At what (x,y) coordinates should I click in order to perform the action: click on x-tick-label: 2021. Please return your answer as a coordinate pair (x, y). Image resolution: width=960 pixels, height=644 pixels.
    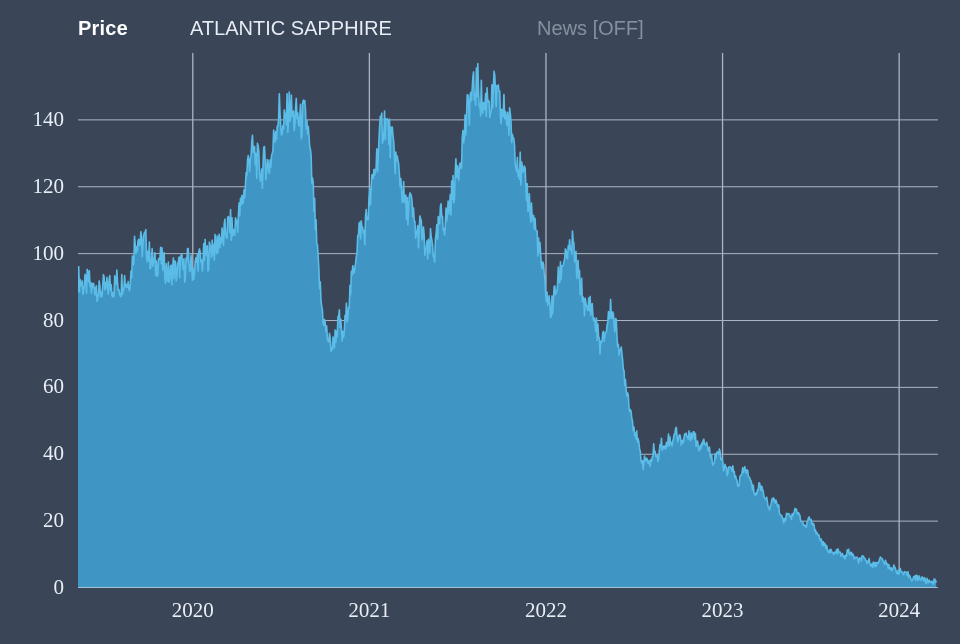
    Looking at the image, I should click on (369, 610).